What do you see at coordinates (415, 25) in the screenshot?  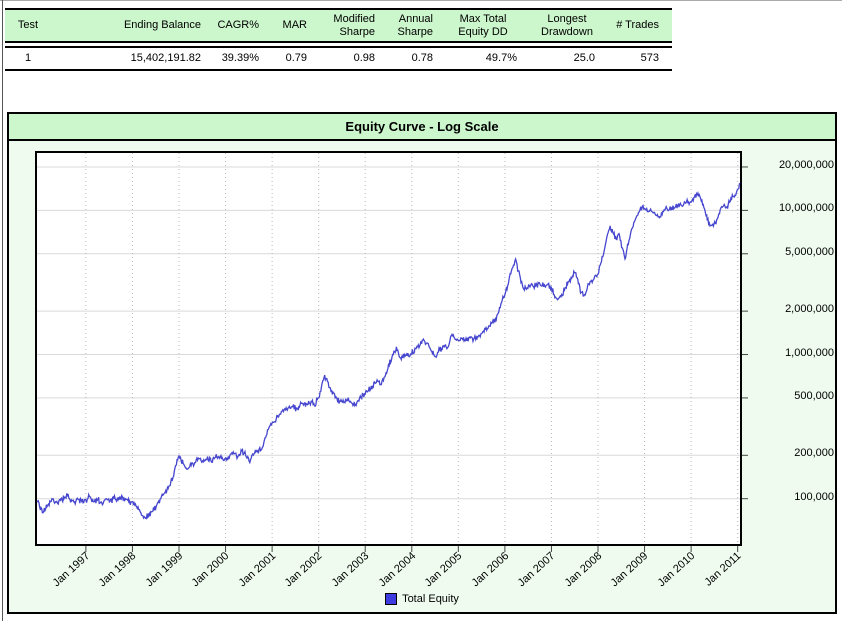 I see `col-header-annual-sharpe: Annual Sharpe` at bounding box center [415, 25].